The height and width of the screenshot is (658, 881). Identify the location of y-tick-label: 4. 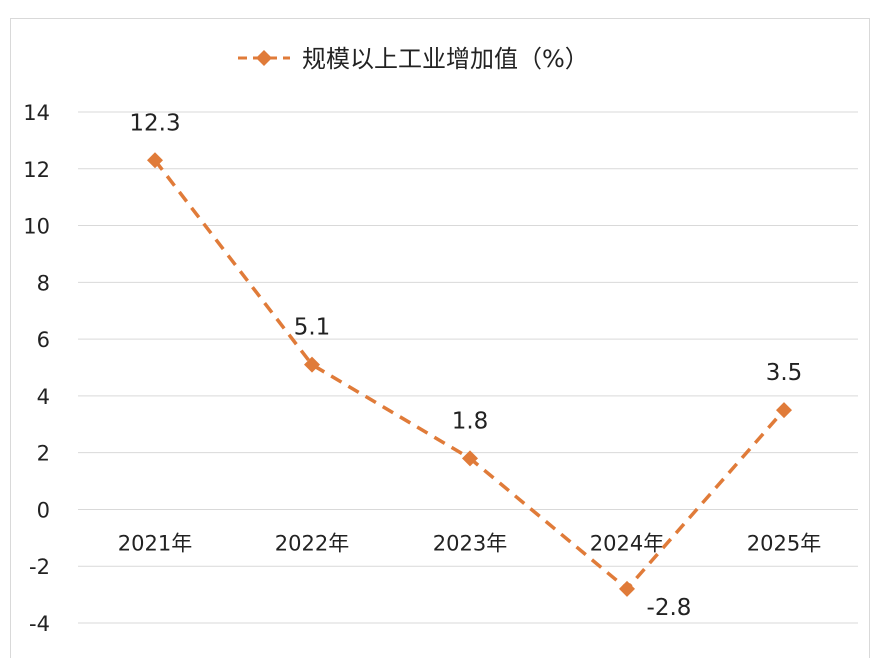
(43, 397).